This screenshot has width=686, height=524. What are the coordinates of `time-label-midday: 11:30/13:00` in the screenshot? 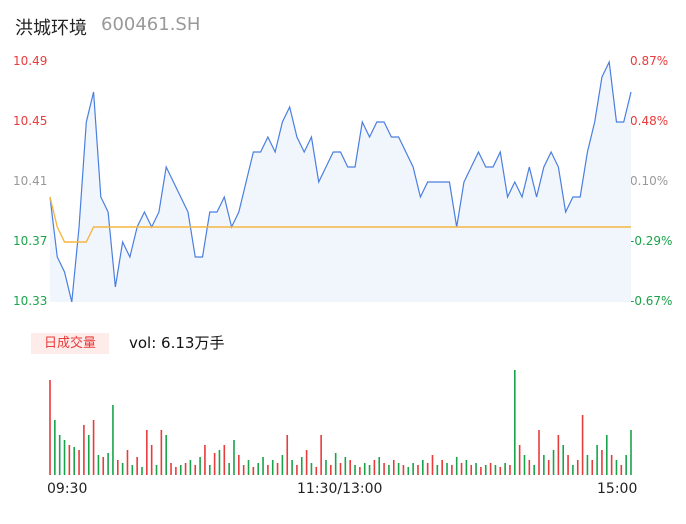 It's located at (340, 489).